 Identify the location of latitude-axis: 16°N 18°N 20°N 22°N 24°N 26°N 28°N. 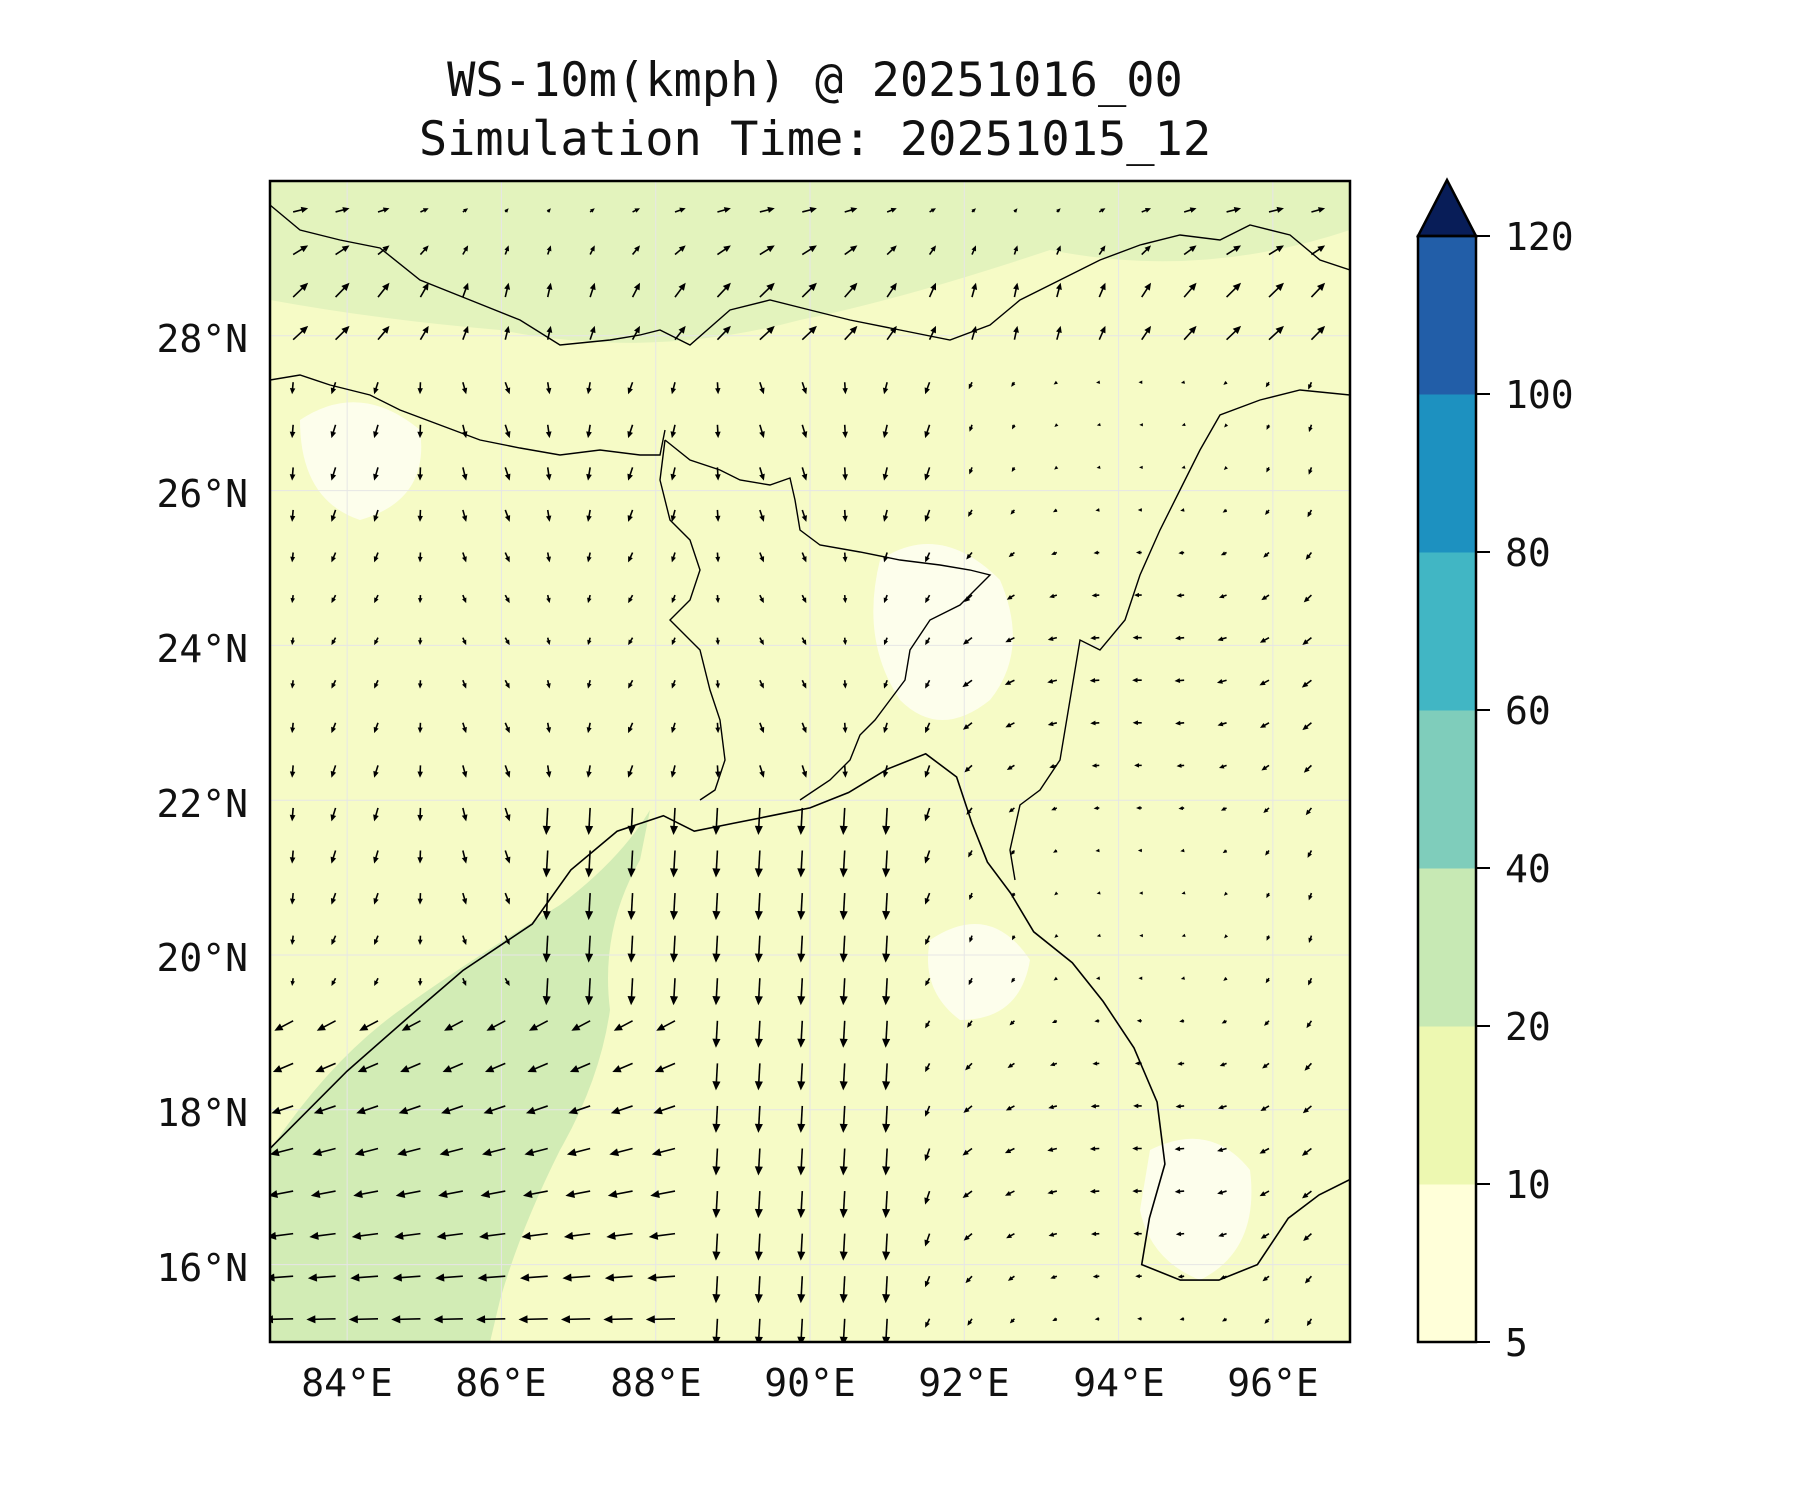
(202, 803).